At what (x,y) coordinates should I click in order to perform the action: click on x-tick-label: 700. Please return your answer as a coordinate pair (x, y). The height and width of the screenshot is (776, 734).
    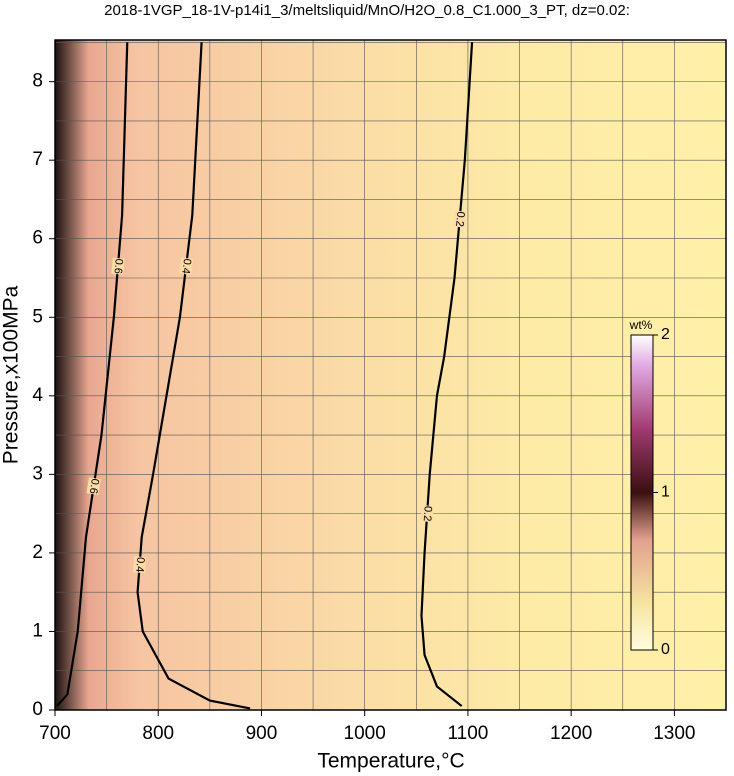
    Looking at the image, I should click on (55, 733).